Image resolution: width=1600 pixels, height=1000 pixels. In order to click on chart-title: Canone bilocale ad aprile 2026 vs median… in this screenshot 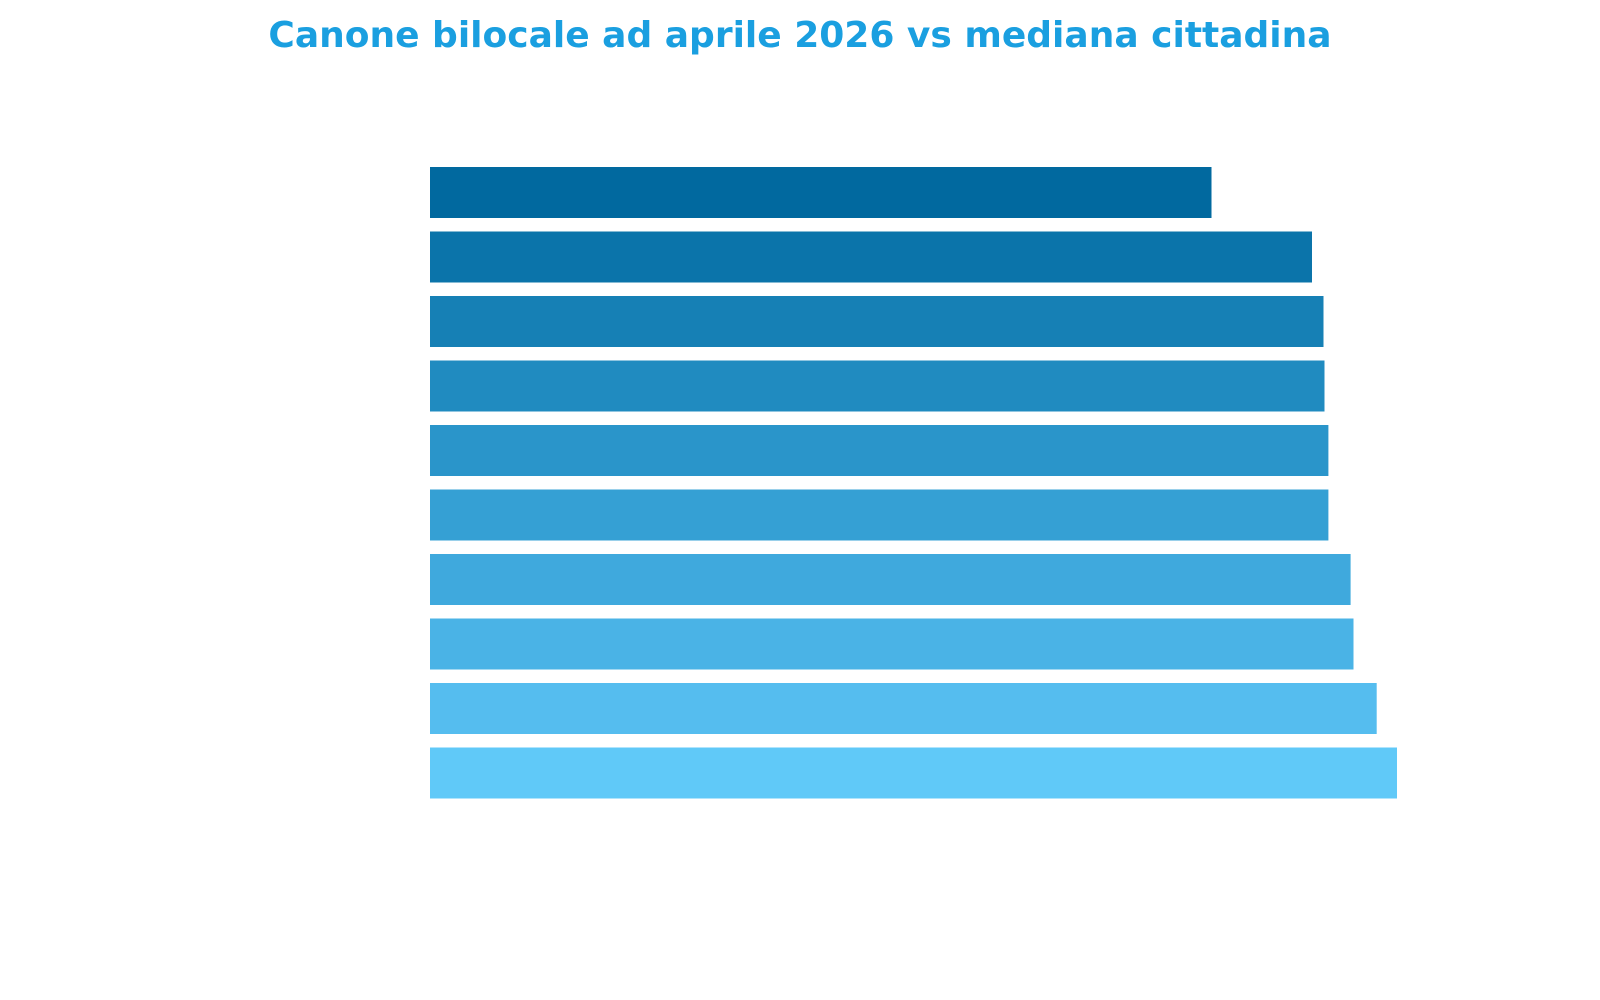, I will do `click(800, 35)`.